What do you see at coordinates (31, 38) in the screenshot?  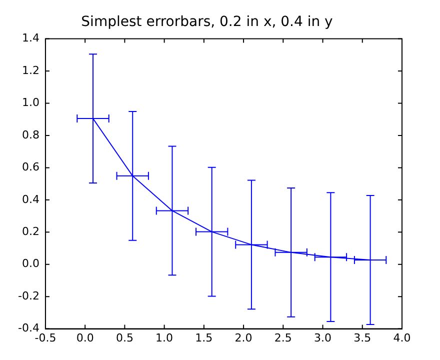 I see `y-tick-label: 1.4` at bounding box center [31, 38].